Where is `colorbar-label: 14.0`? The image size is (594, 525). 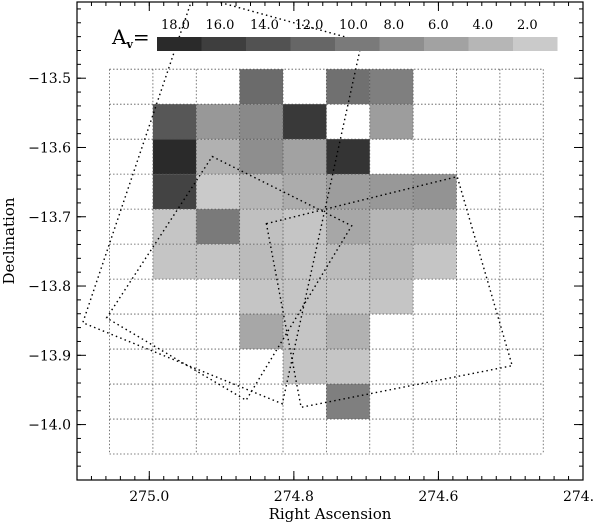
colorbar-label: 14.0 is located at coordinates (264, 25).